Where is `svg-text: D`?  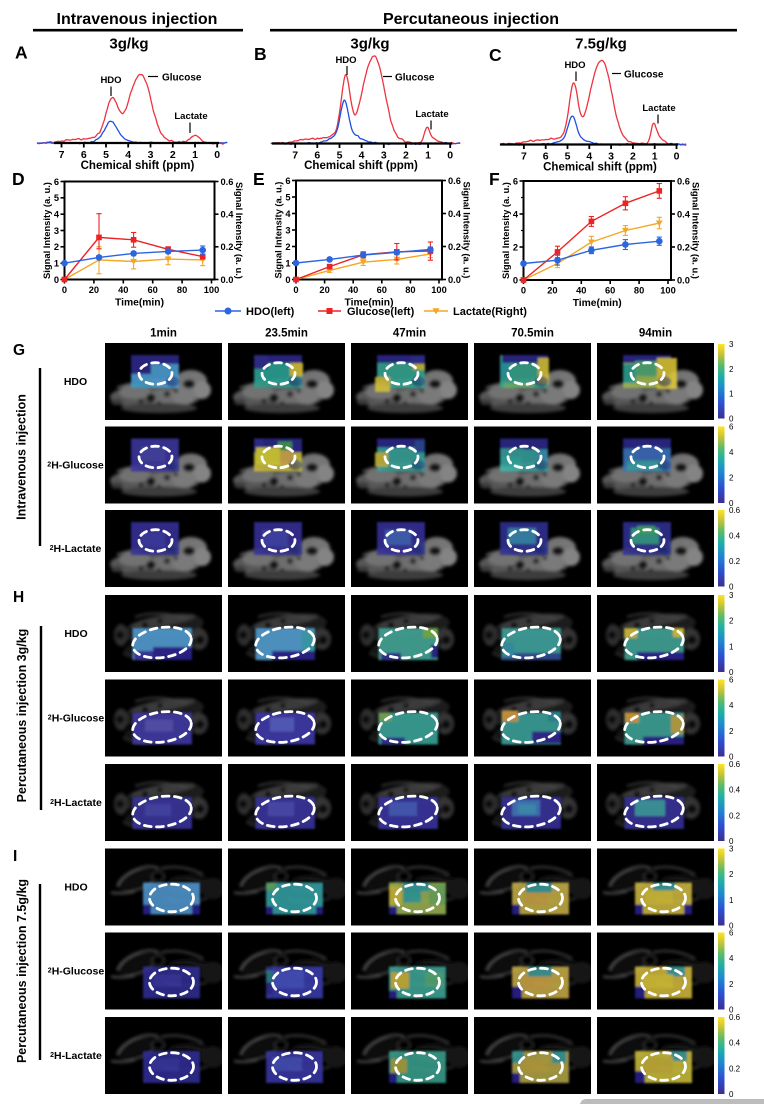 svg-text: D is located at coordinates (18, 179).